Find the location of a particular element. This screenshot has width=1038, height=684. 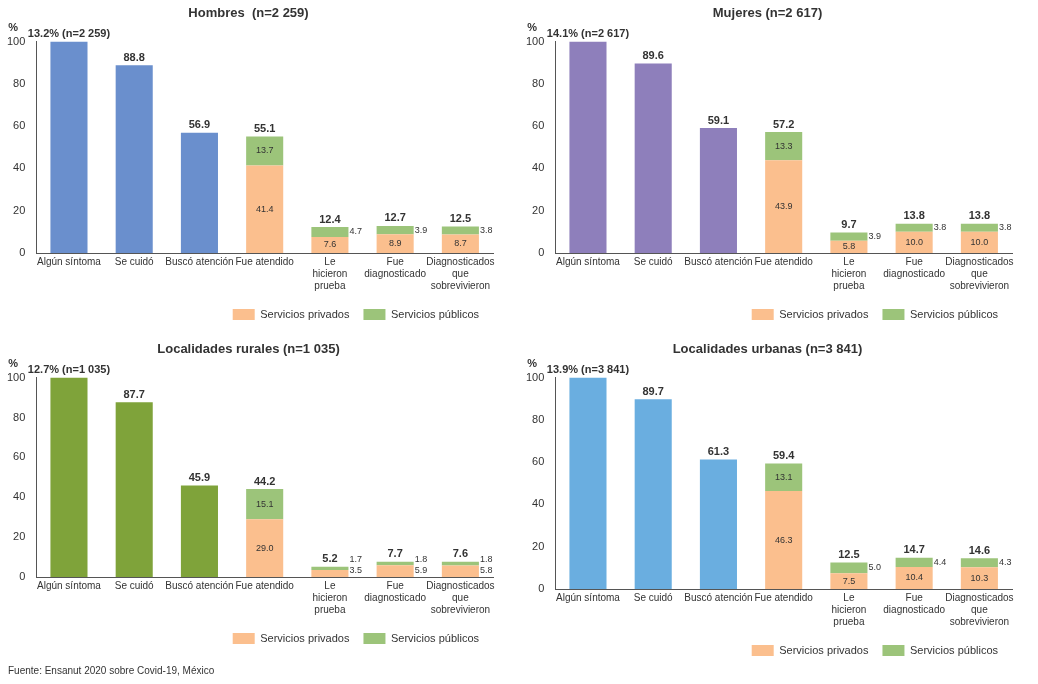

total-label: 57.2 is located at coordinates (783, 123).